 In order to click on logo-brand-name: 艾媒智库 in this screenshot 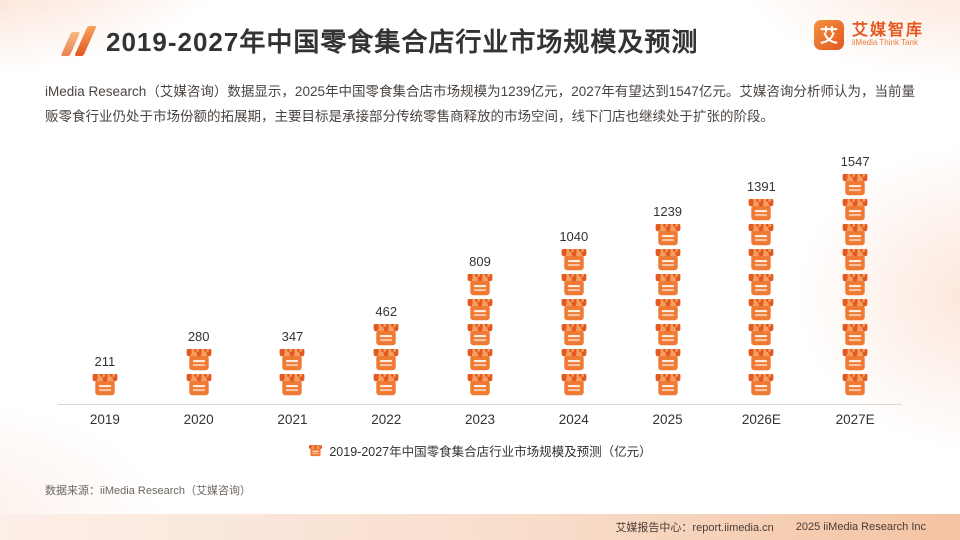, I will do `click(887, 30)`.